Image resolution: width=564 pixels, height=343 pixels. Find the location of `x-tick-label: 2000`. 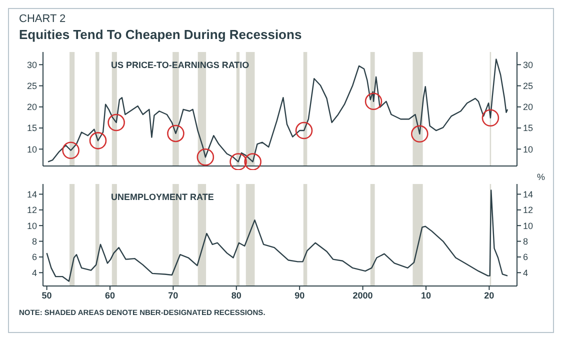

x-tick-label: 2000 is located at coordinates (362, 295).